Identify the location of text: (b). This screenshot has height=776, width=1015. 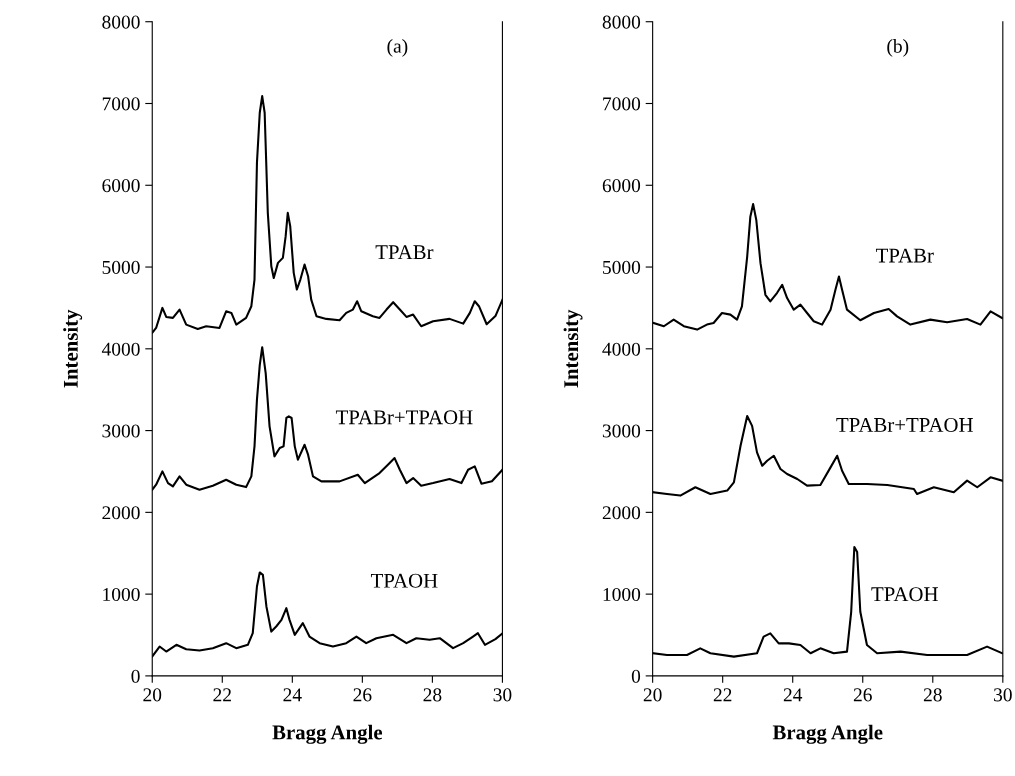
(898, 48).